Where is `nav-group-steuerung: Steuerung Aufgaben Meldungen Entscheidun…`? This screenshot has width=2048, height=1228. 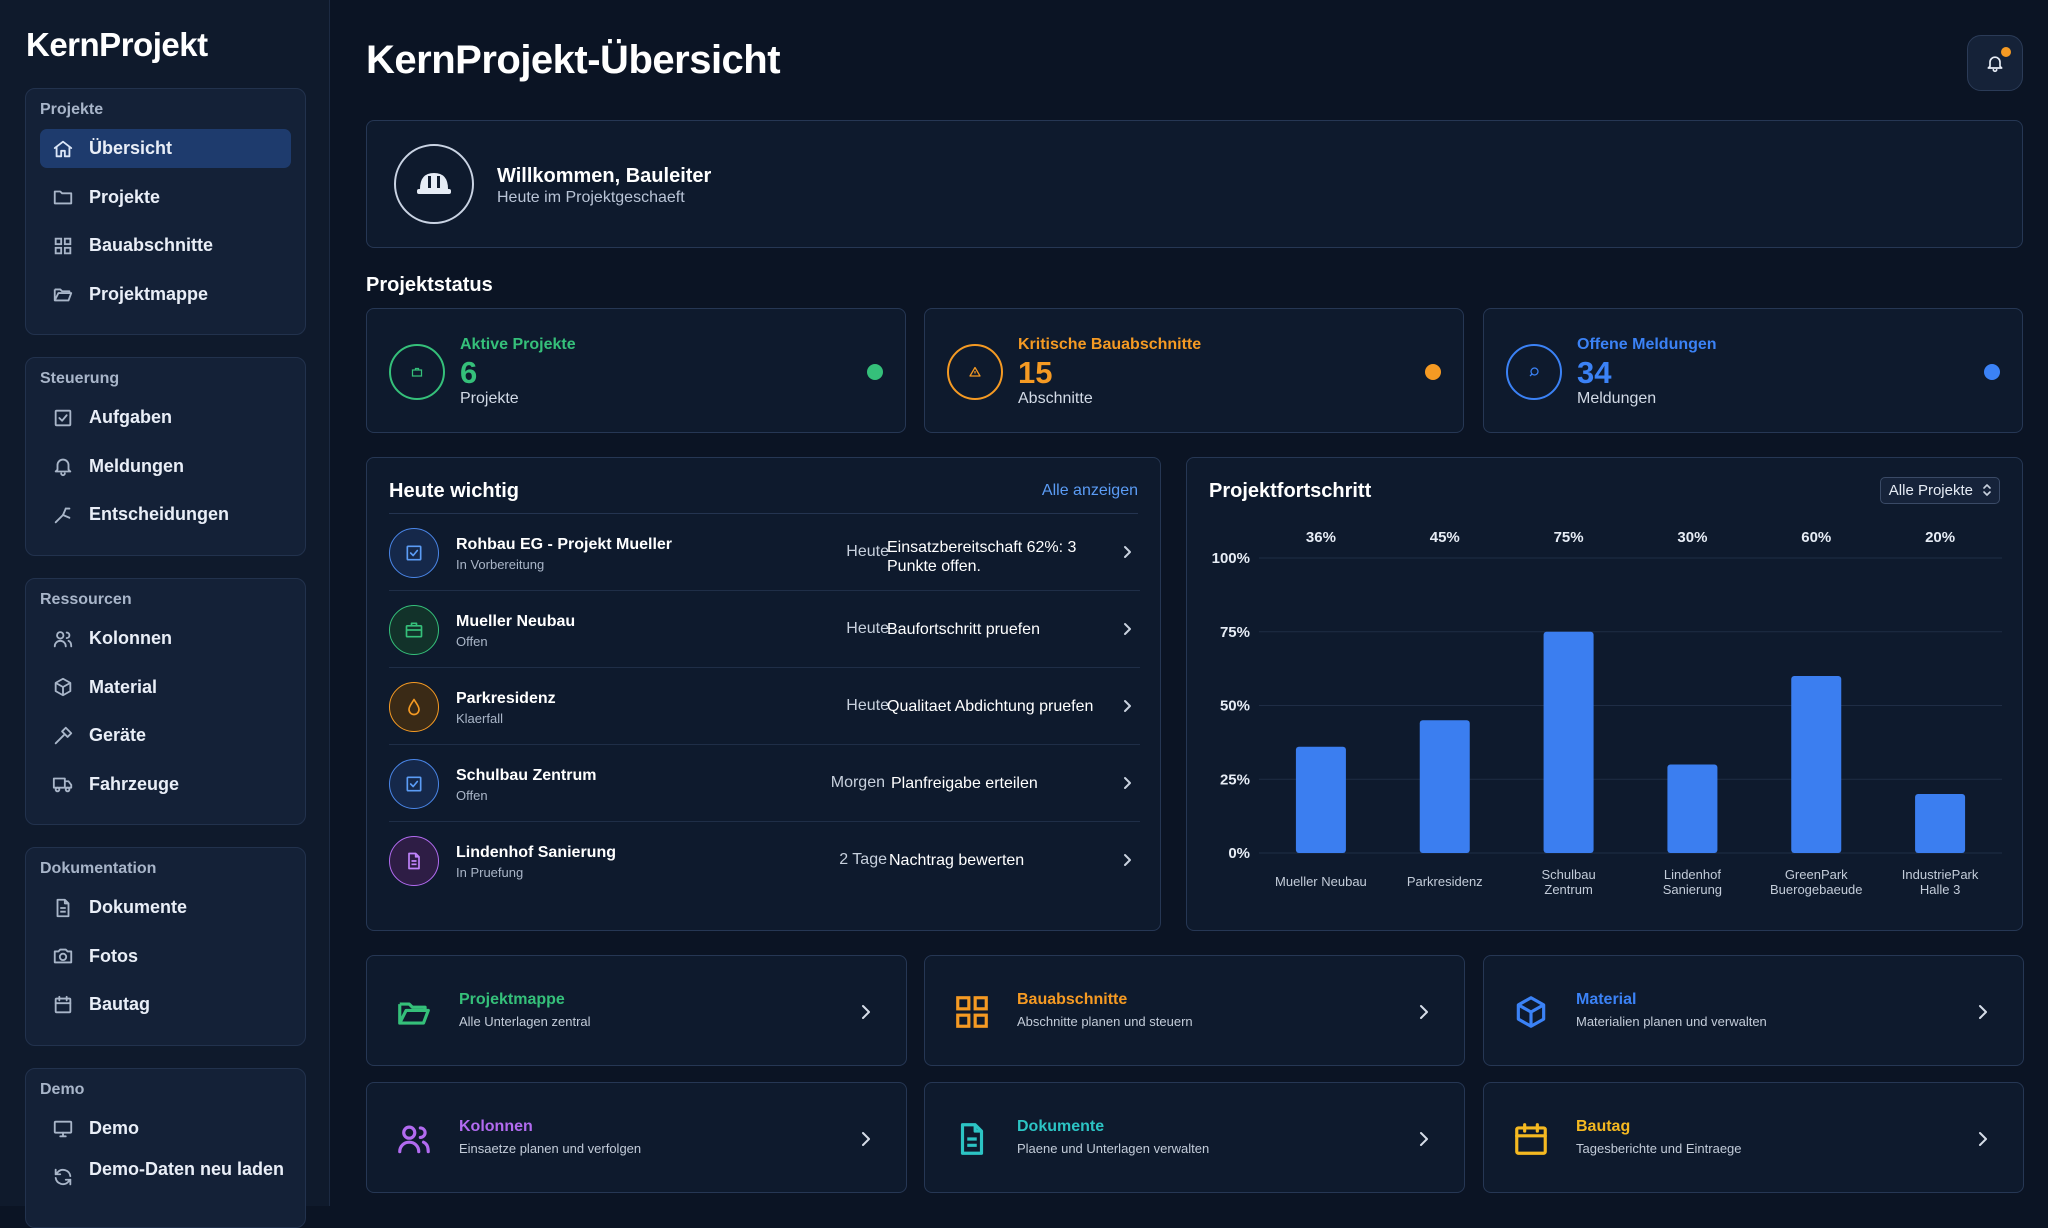
nav-group-steuerung: Steuerung Aufgaben Meldungen Entscheidun… is located at coordinates (165, 456).